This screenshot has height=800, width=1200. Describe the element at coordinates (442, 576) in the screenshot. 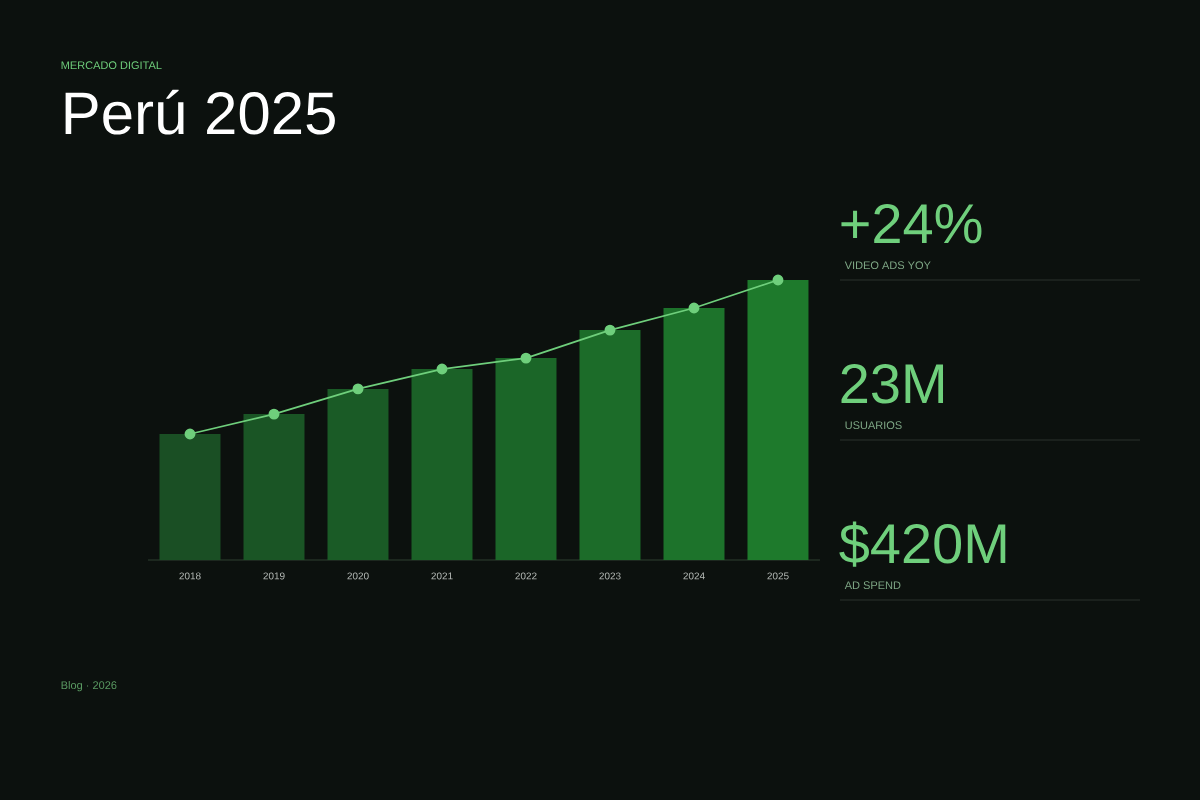

I see `x-tick-label: 2021` at that location.